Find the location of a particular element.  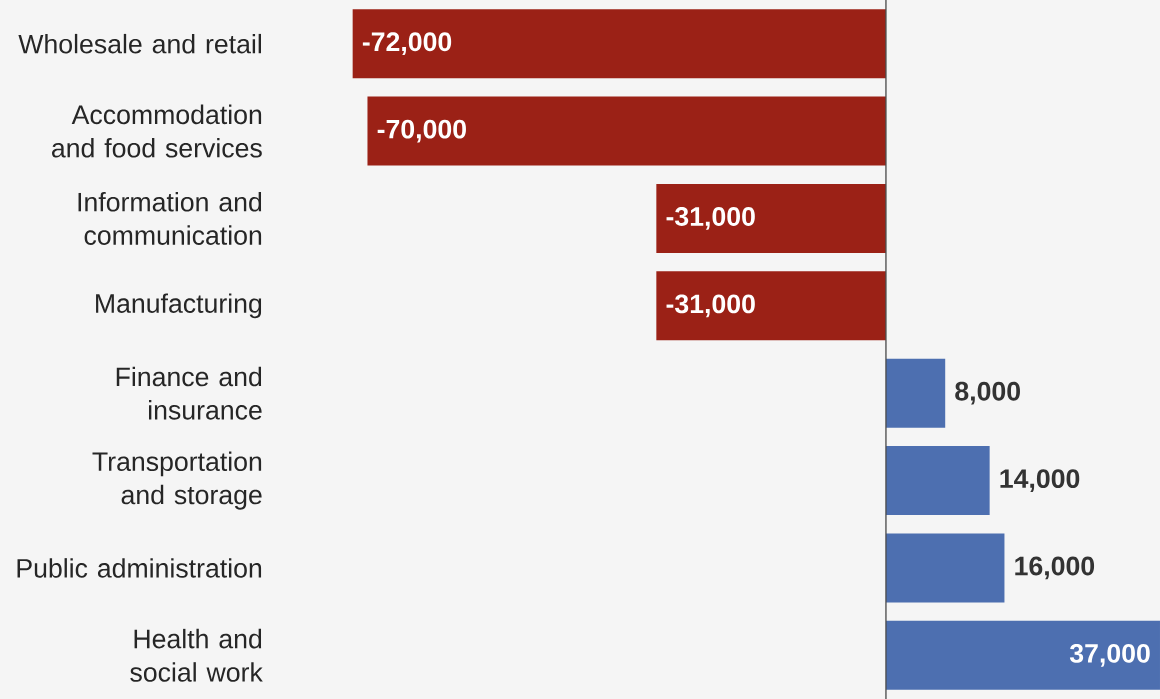

y-tick-label: Health and social work is located at coordinates (196, 655).